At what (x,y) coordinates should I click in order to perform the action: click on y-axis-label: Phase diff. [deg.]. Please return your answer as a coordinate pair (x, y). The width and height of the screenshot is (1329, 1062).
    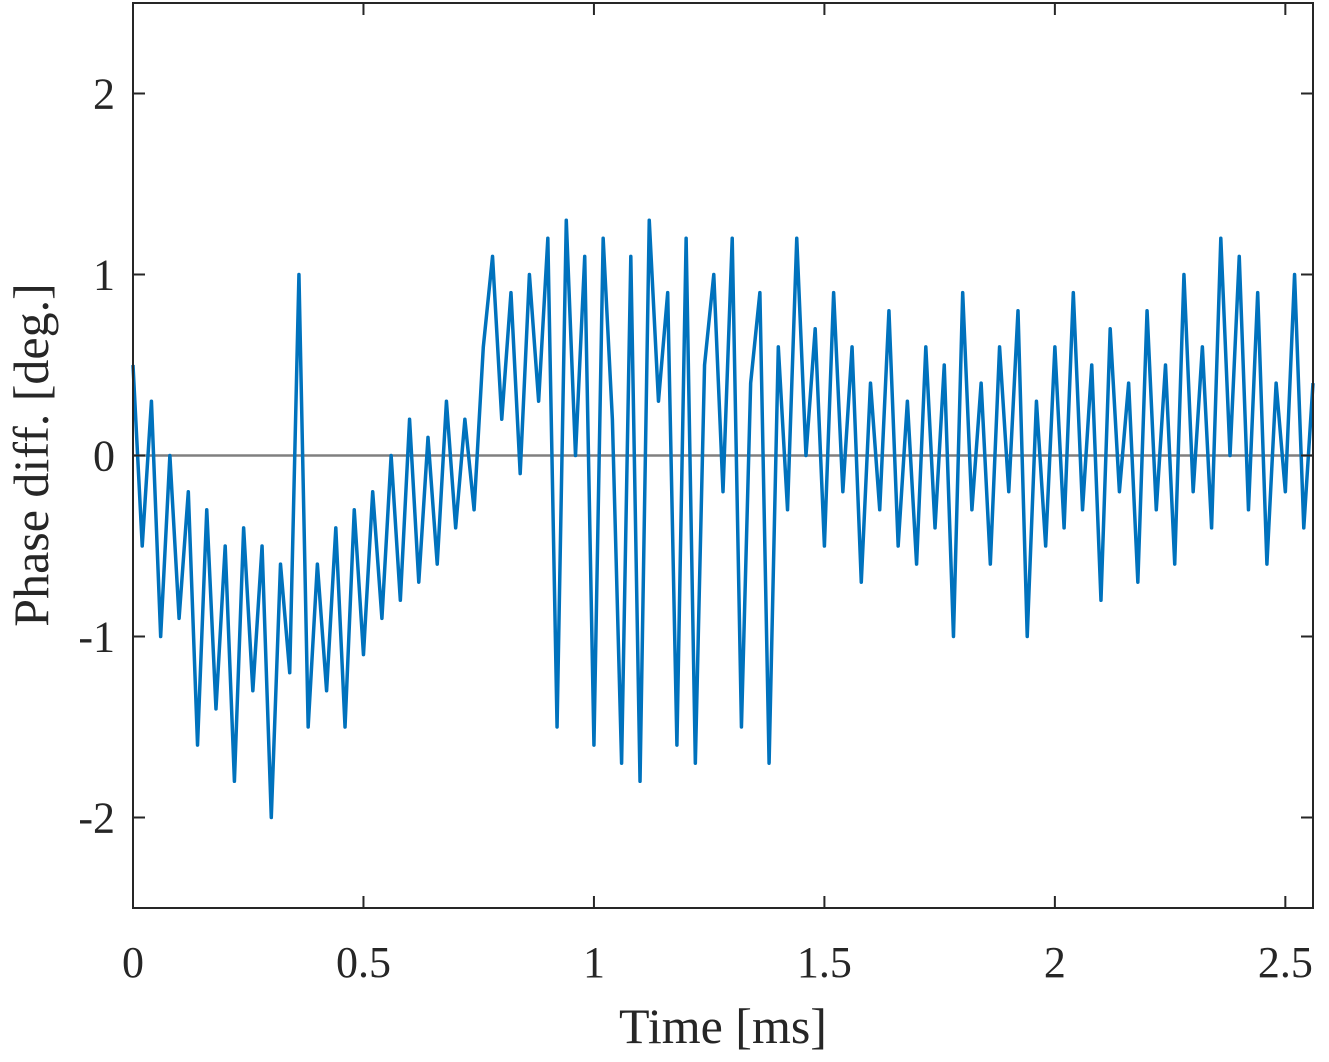
    Looking at the image, I should click on (31, 454).